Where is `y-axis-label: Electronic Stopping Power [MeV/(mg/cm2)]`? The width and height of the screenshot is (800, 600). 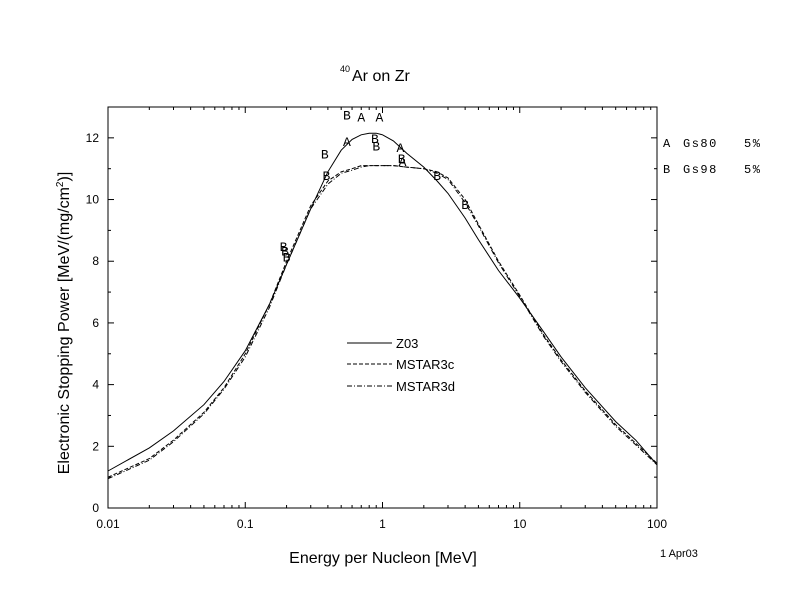
y-axis-label: Electronic Stopping Power [MeV/(mg/cm2)] is located at coordinates (64, 323).